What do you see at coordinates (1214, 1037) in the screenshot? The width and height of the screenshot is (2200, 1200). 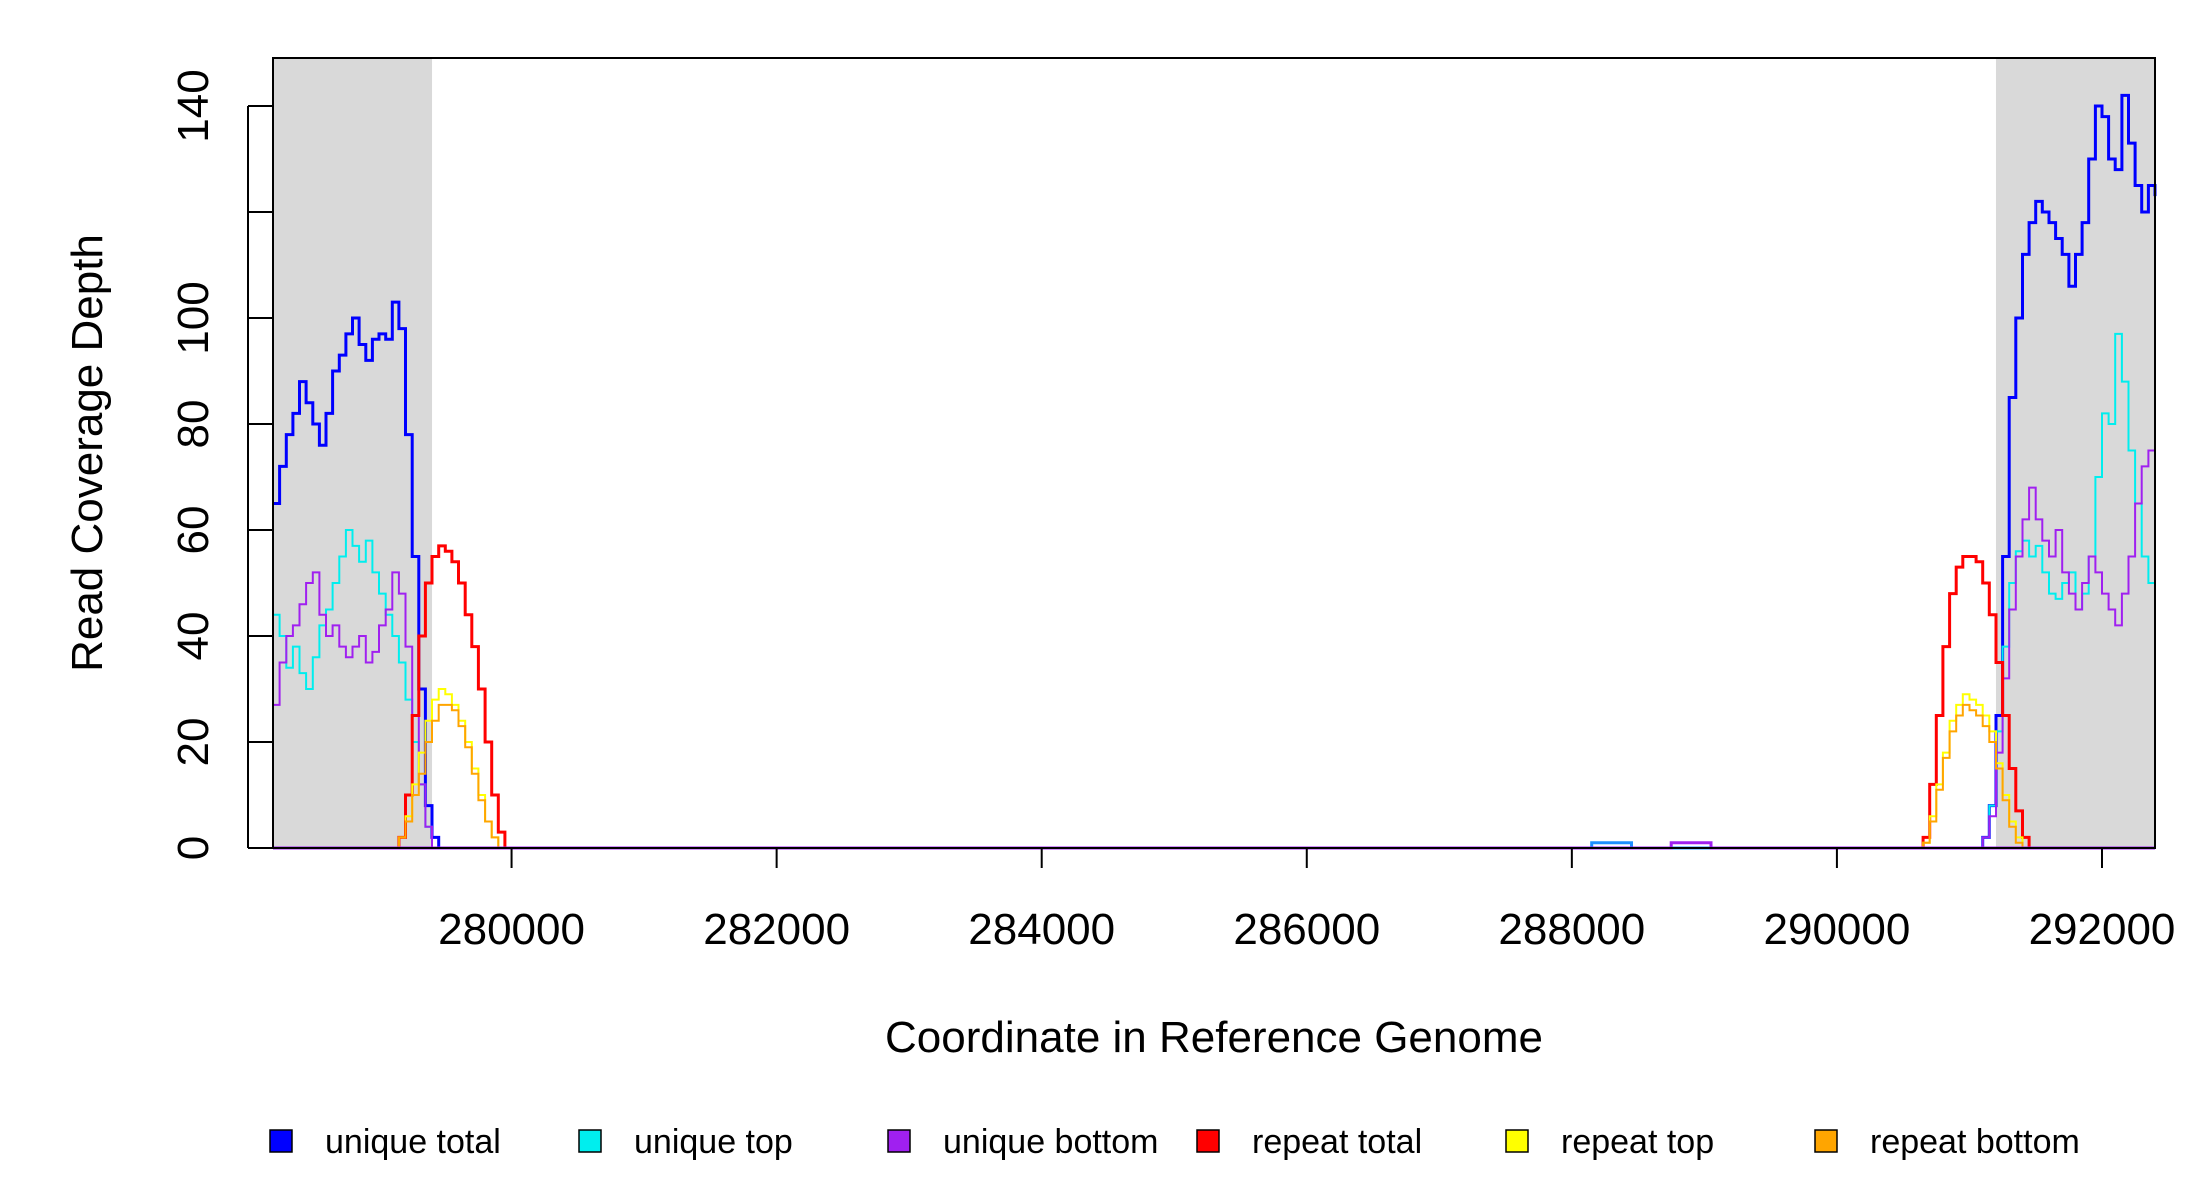 I see `x-axis-title: Coordinate in Reference Genome` at bounding box center [1214, 1037].